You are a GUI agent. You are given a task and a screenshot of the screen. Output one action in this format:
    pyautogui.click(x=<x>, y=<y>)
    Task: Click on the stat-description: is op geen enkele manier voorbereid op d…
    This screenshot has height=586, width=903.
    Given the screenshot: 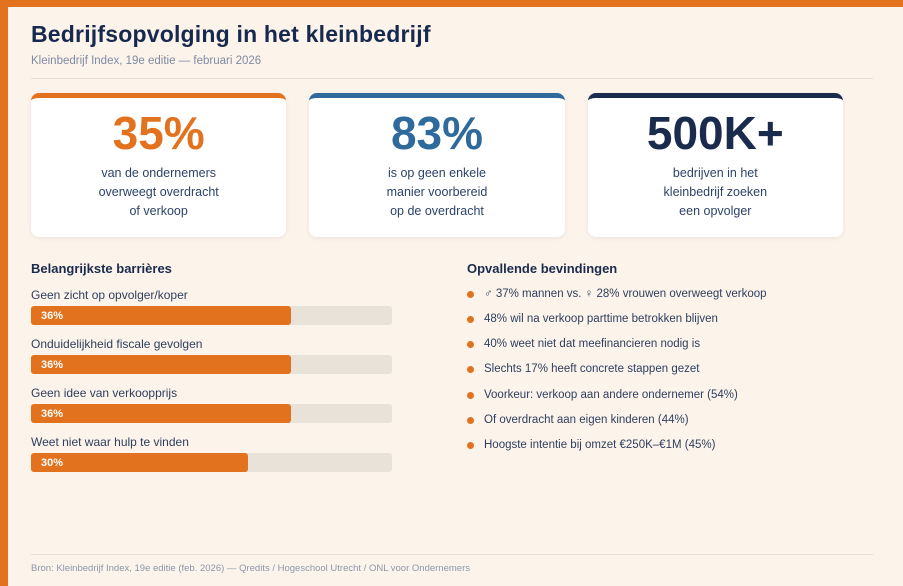 What is the action you would take?
    pyautogui.click(x=436, y=192)
    